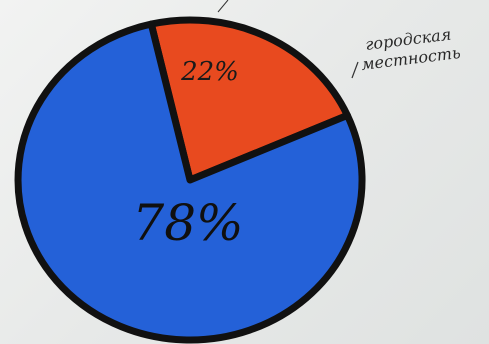  What do you see at coordinates (355, 70) in the screenshot?
I see `annotation-leader-line` at bounding box center [355, 70].